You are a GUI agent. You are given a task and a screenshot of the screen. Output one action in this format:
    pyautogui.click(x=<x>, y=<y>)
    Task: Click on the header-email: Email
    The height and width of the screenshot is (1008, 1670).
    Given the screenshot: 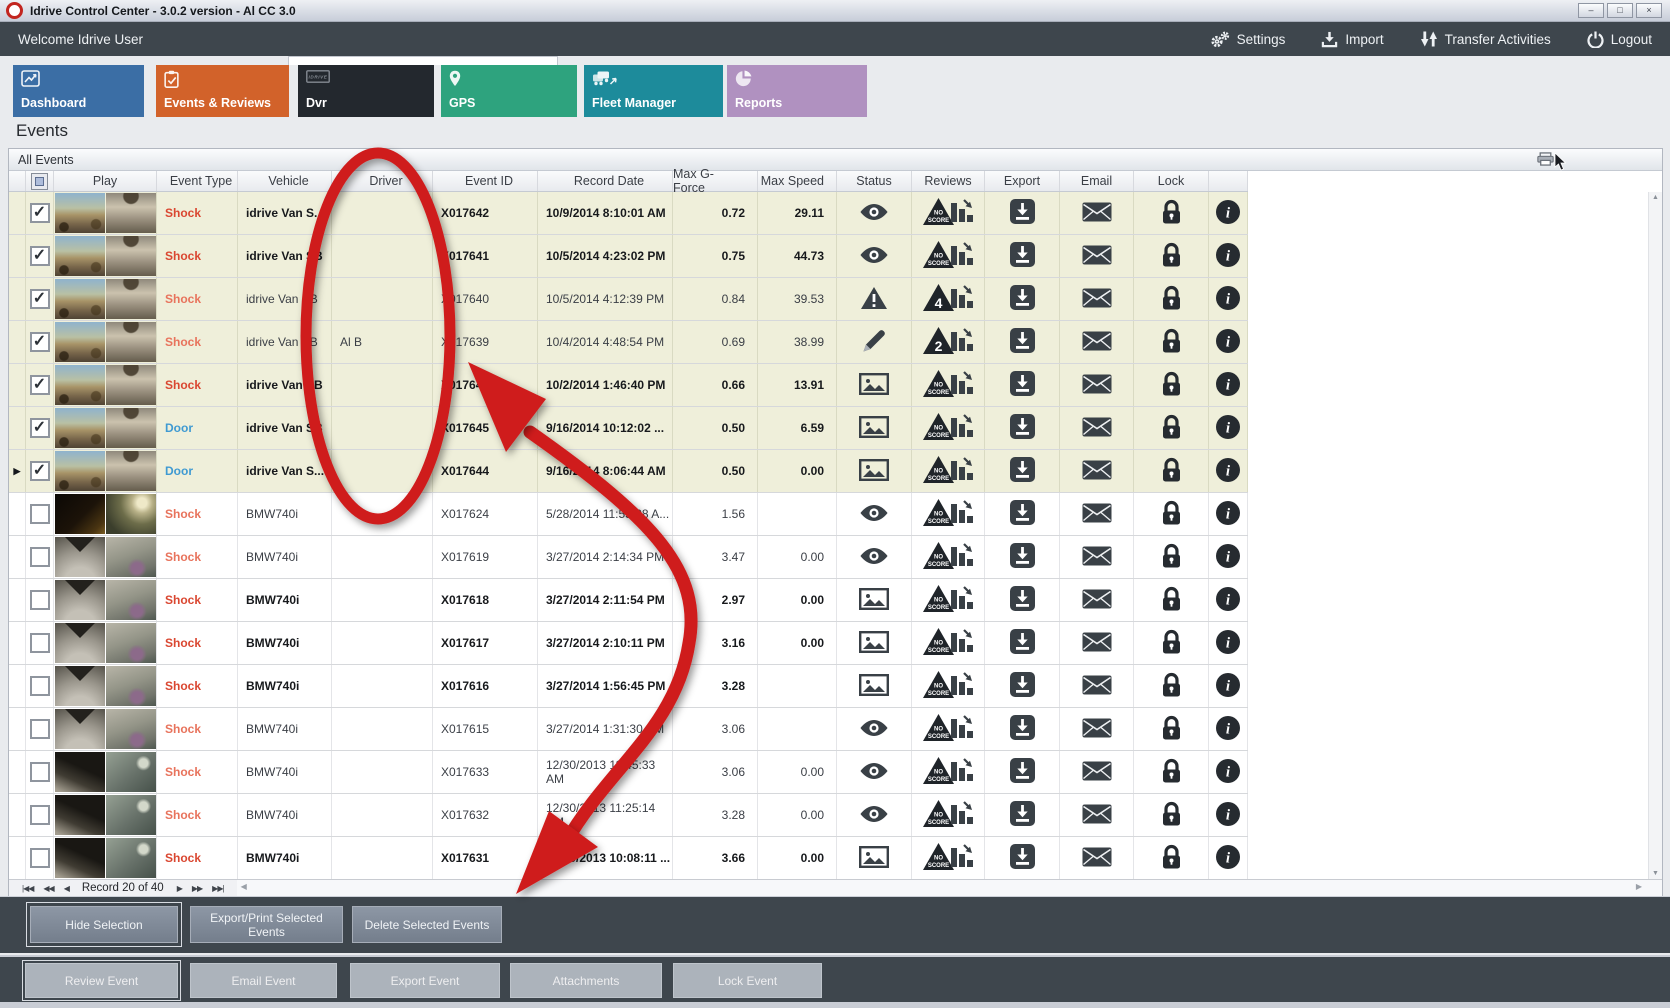 What is the action you would take?
    pyautogui.click(x=1097, y=181)
    